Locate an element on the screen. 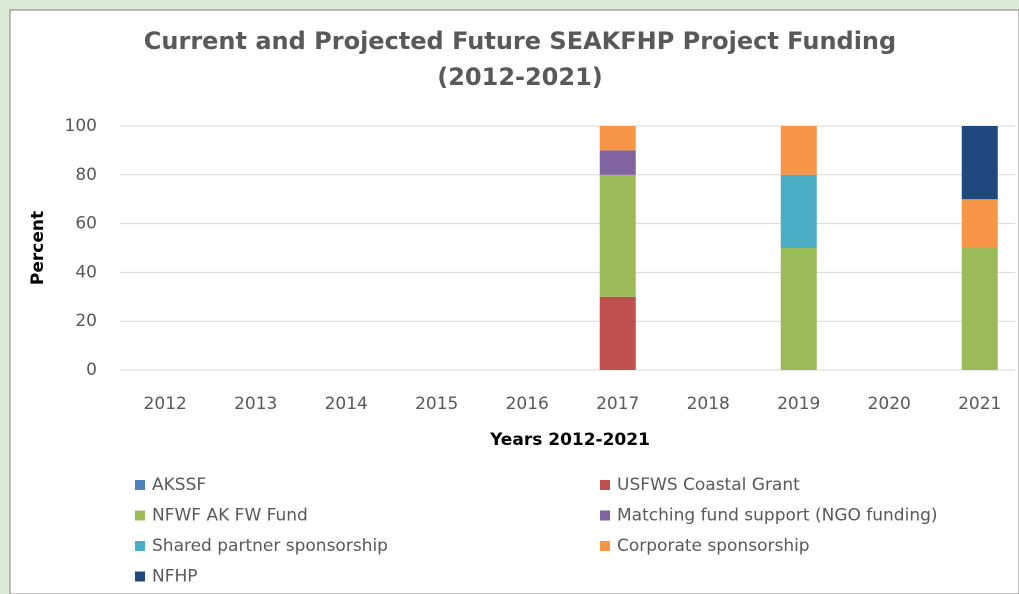  legend-label: Matching fund support (NGO funding) is located at coordinates (777, 516).